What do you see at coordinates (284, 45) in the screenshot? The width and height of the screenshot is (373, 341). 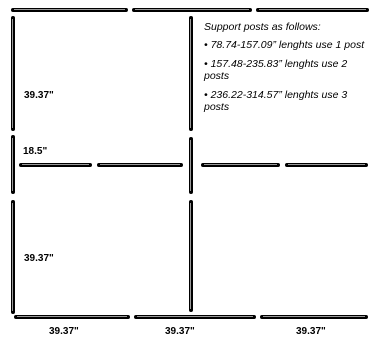 I see `note-rule-1: • 78.74-157.09” lenghts use 1 post` at bounding box center [284, 45].